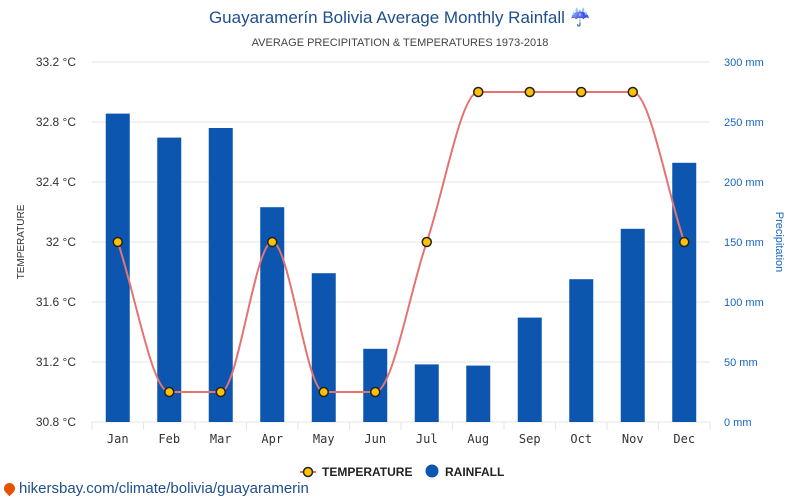  What do you see at coordinates (478, 439) in the screenshot?
I see `x-tick-label: Aug` at bounding box center [478, 439].